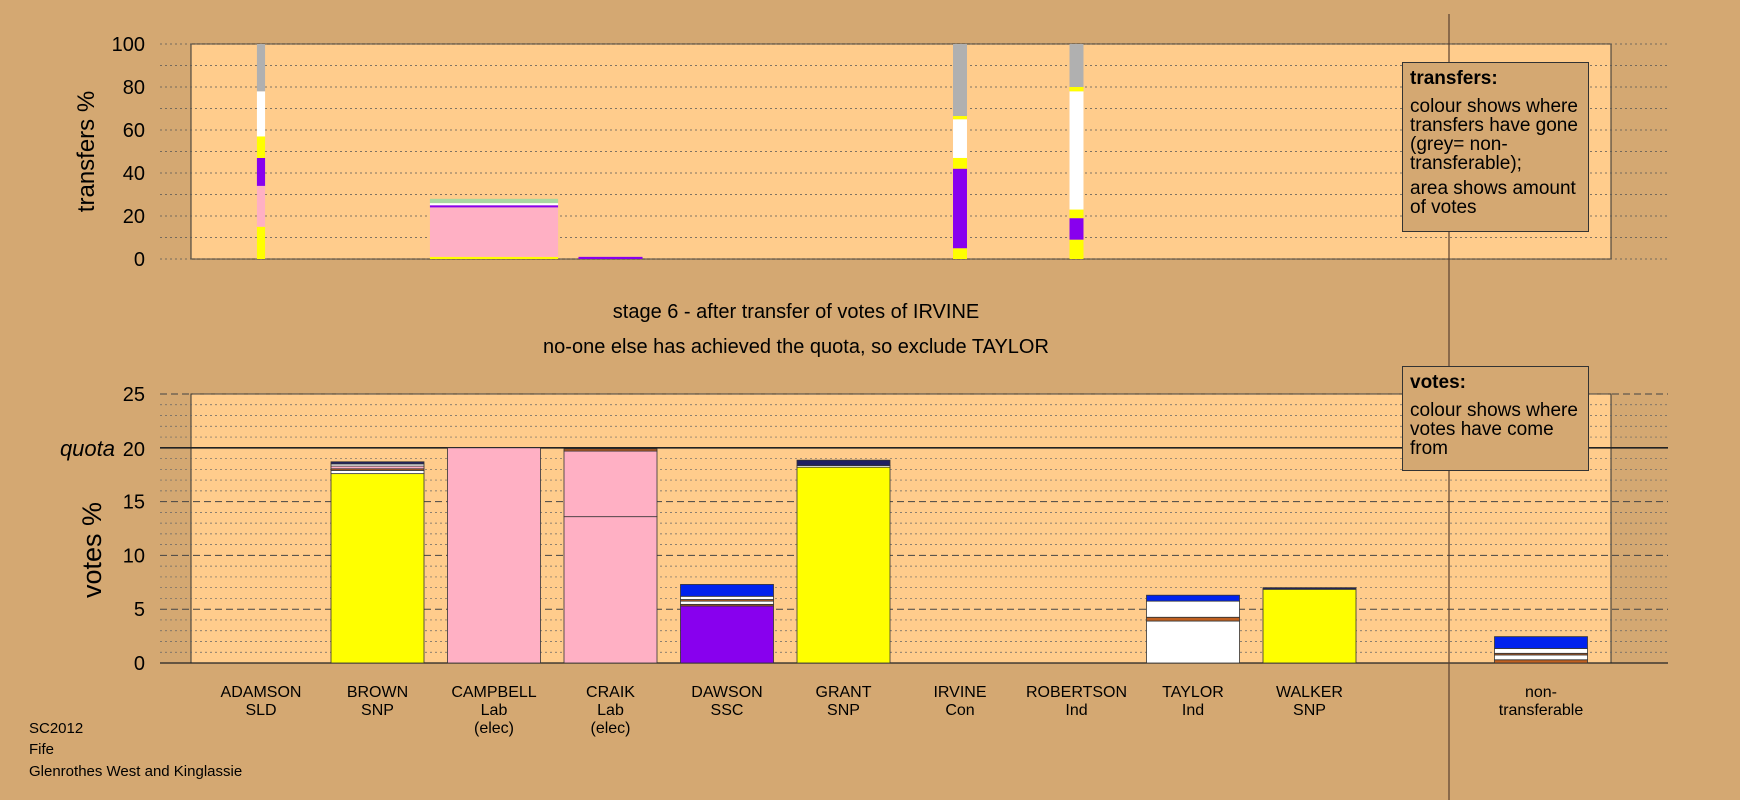 The image size is (1740, 800). I want to click on transfers-y-tick-label: 100, so click(128, 45).